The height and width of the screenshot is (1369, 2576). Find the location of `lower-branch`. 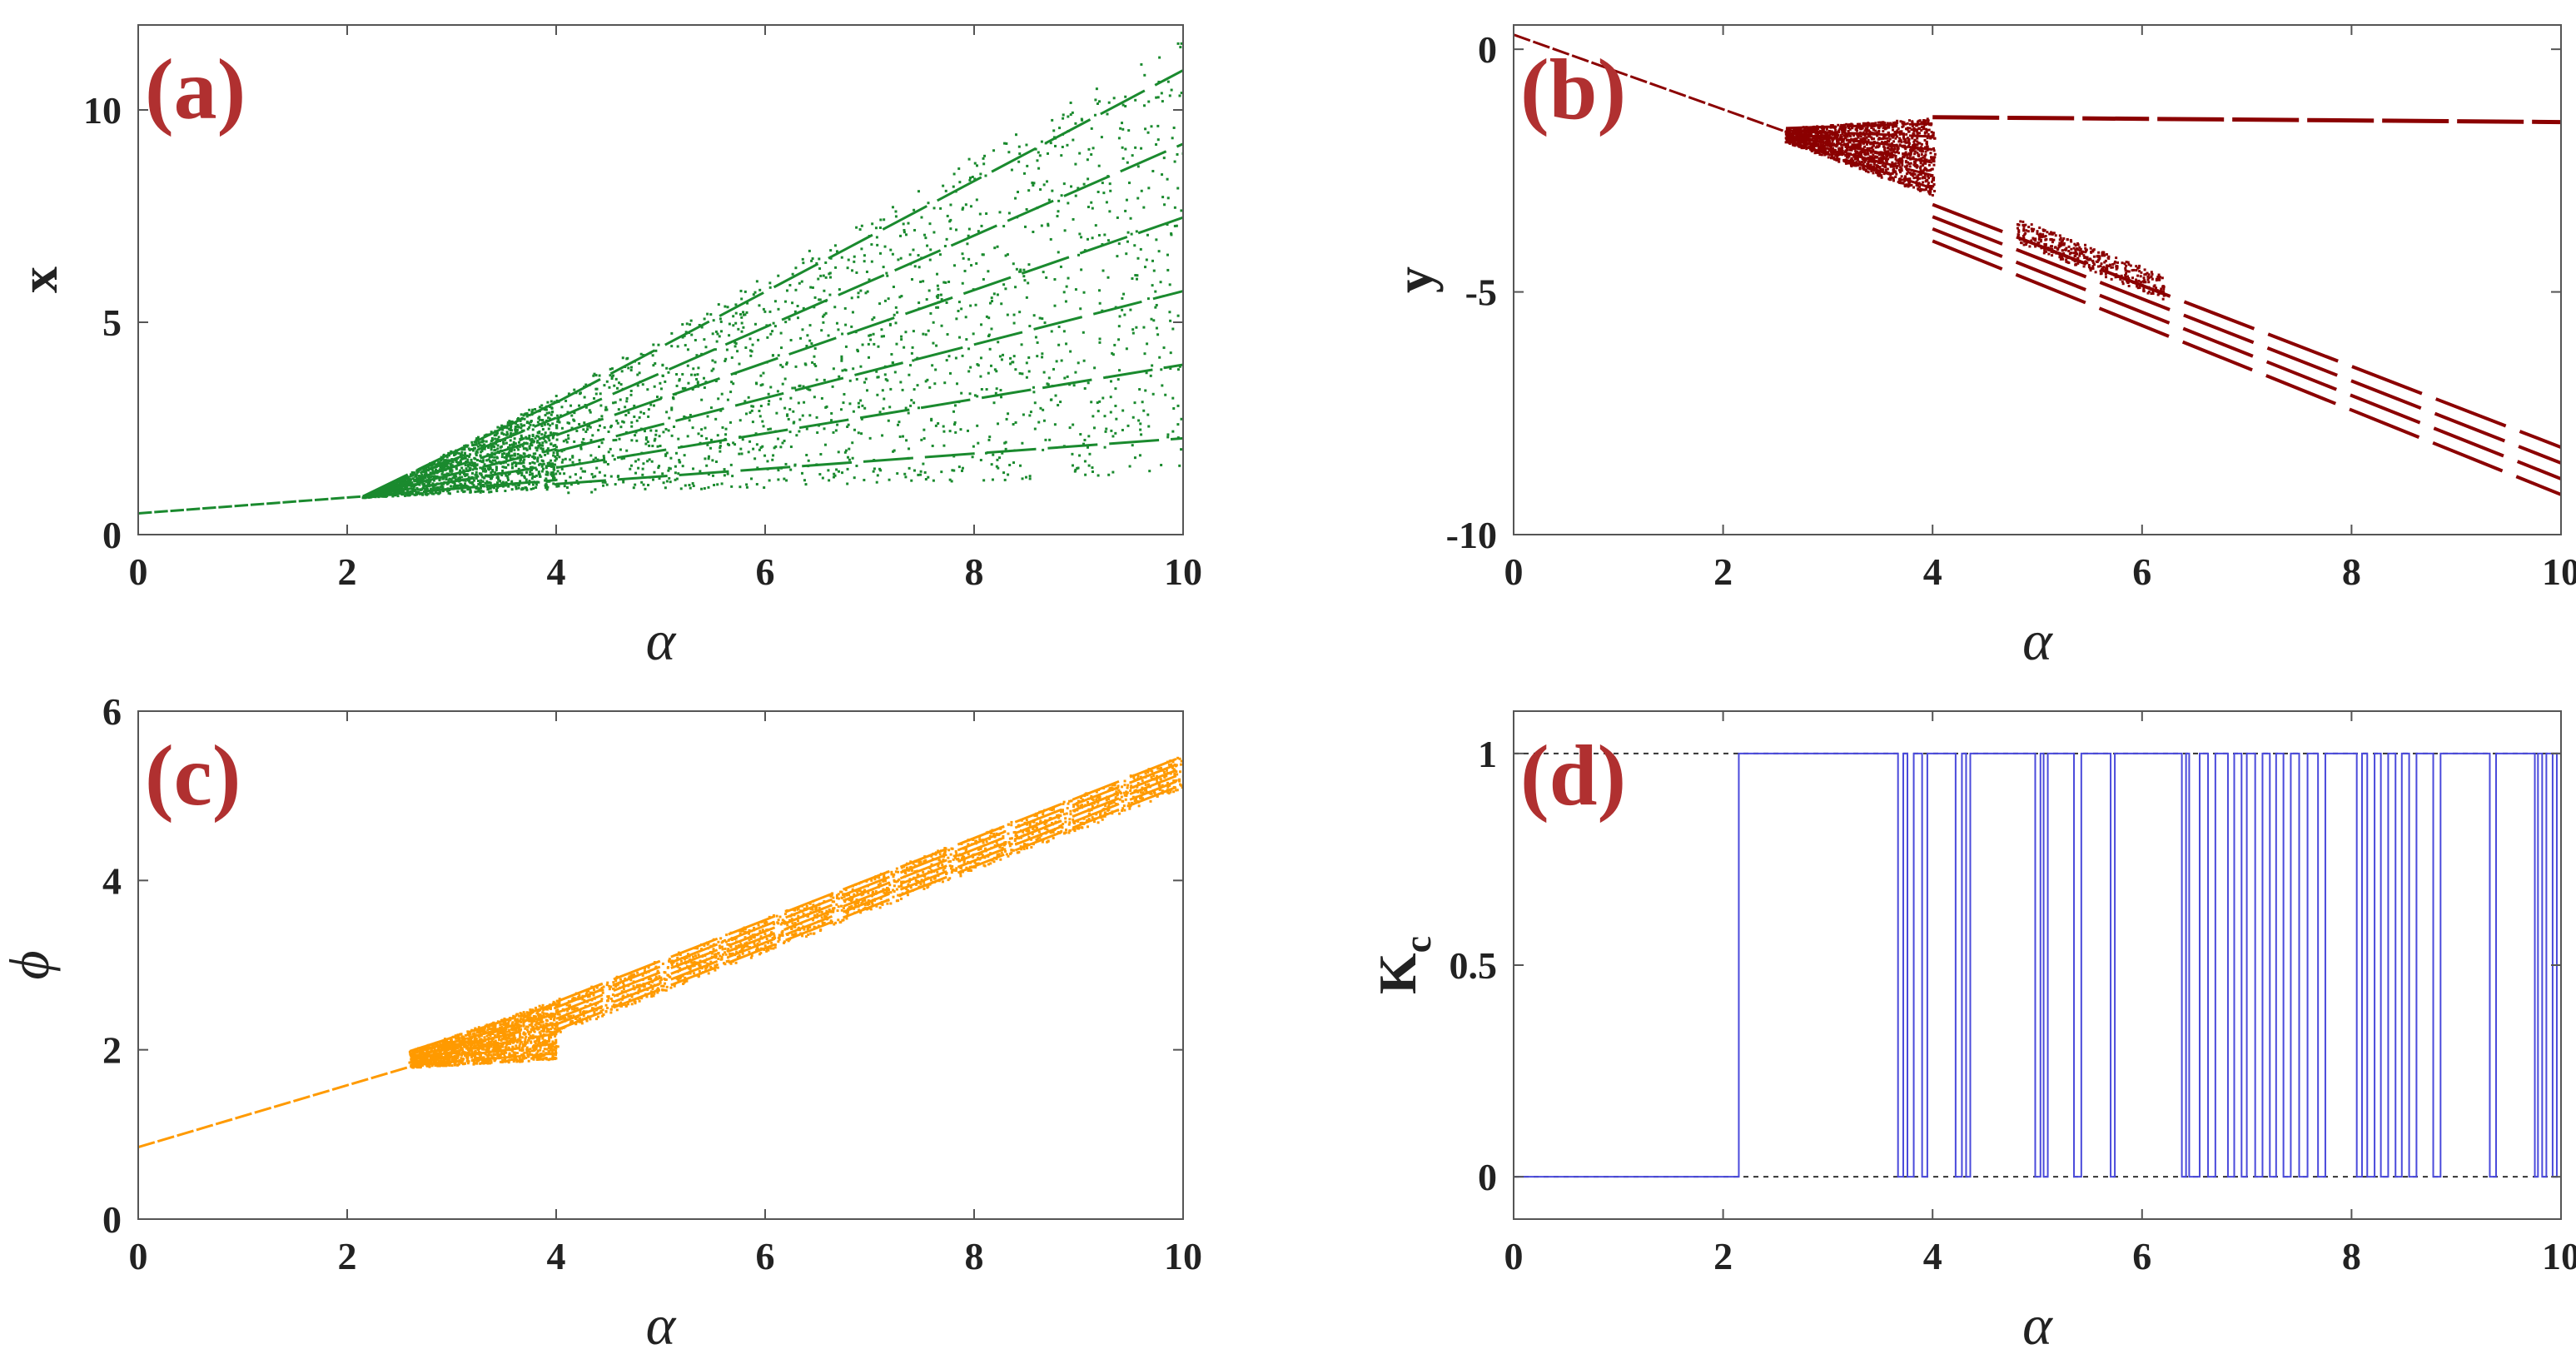

lower-branch is located at coordinates (2246, 340).